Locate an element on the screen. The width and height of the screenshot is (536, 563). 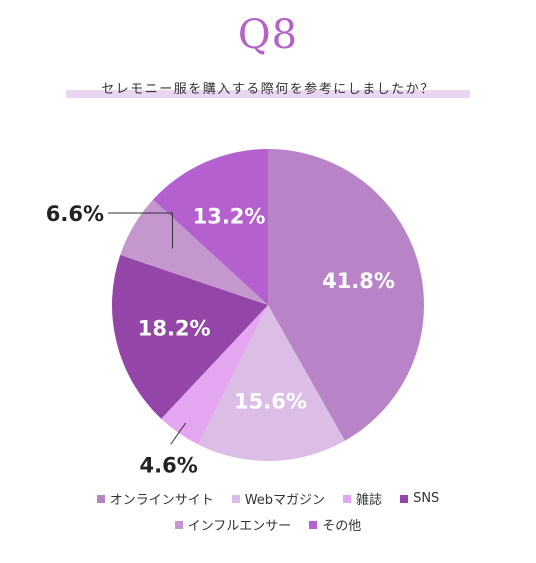
legend-swatch-online is located at coordinates (100, 498).